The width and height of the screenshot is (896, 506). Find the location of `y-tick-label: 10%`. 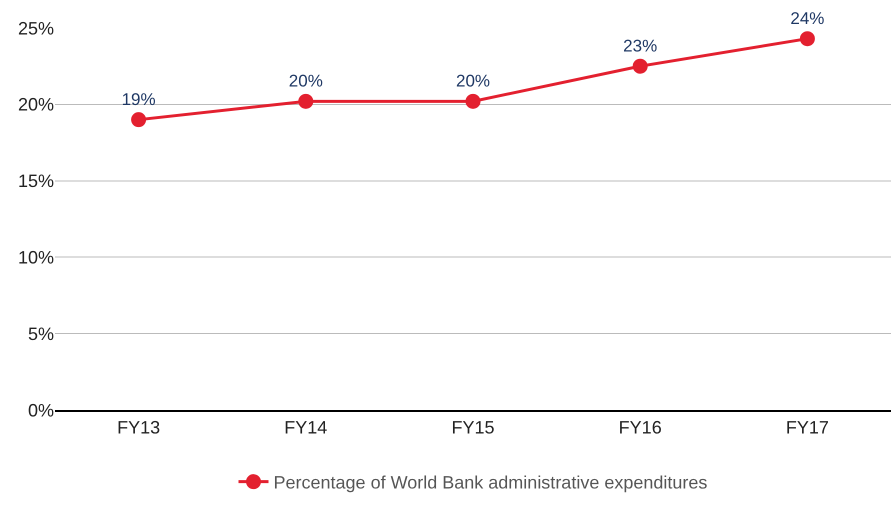

y-tick-label: 10% is located at coordinates (36, 258).